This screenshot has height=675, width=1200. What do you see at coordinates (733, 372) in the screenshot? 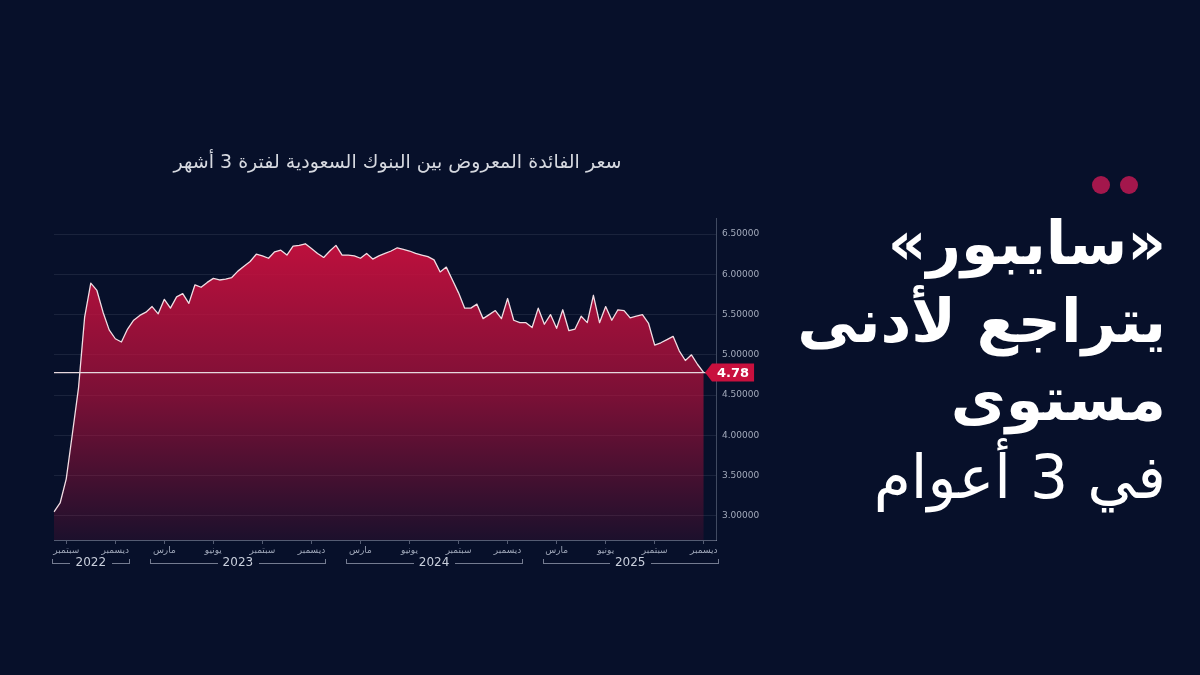
I see `ref-line-label: 4.78` at bounding box center [733, 372].